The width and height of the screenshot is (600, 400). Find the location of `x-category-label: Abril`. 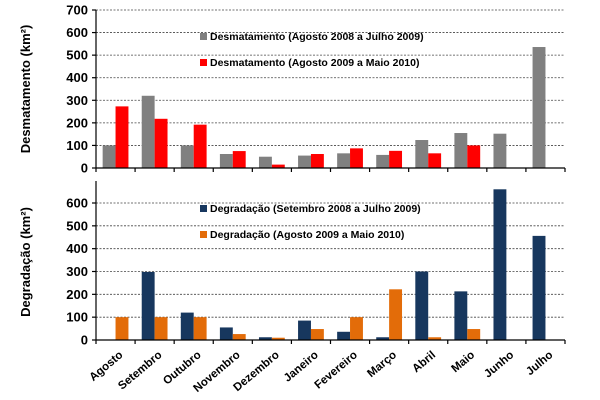

x-category-label: Abril is located at coordinates (424, 362).